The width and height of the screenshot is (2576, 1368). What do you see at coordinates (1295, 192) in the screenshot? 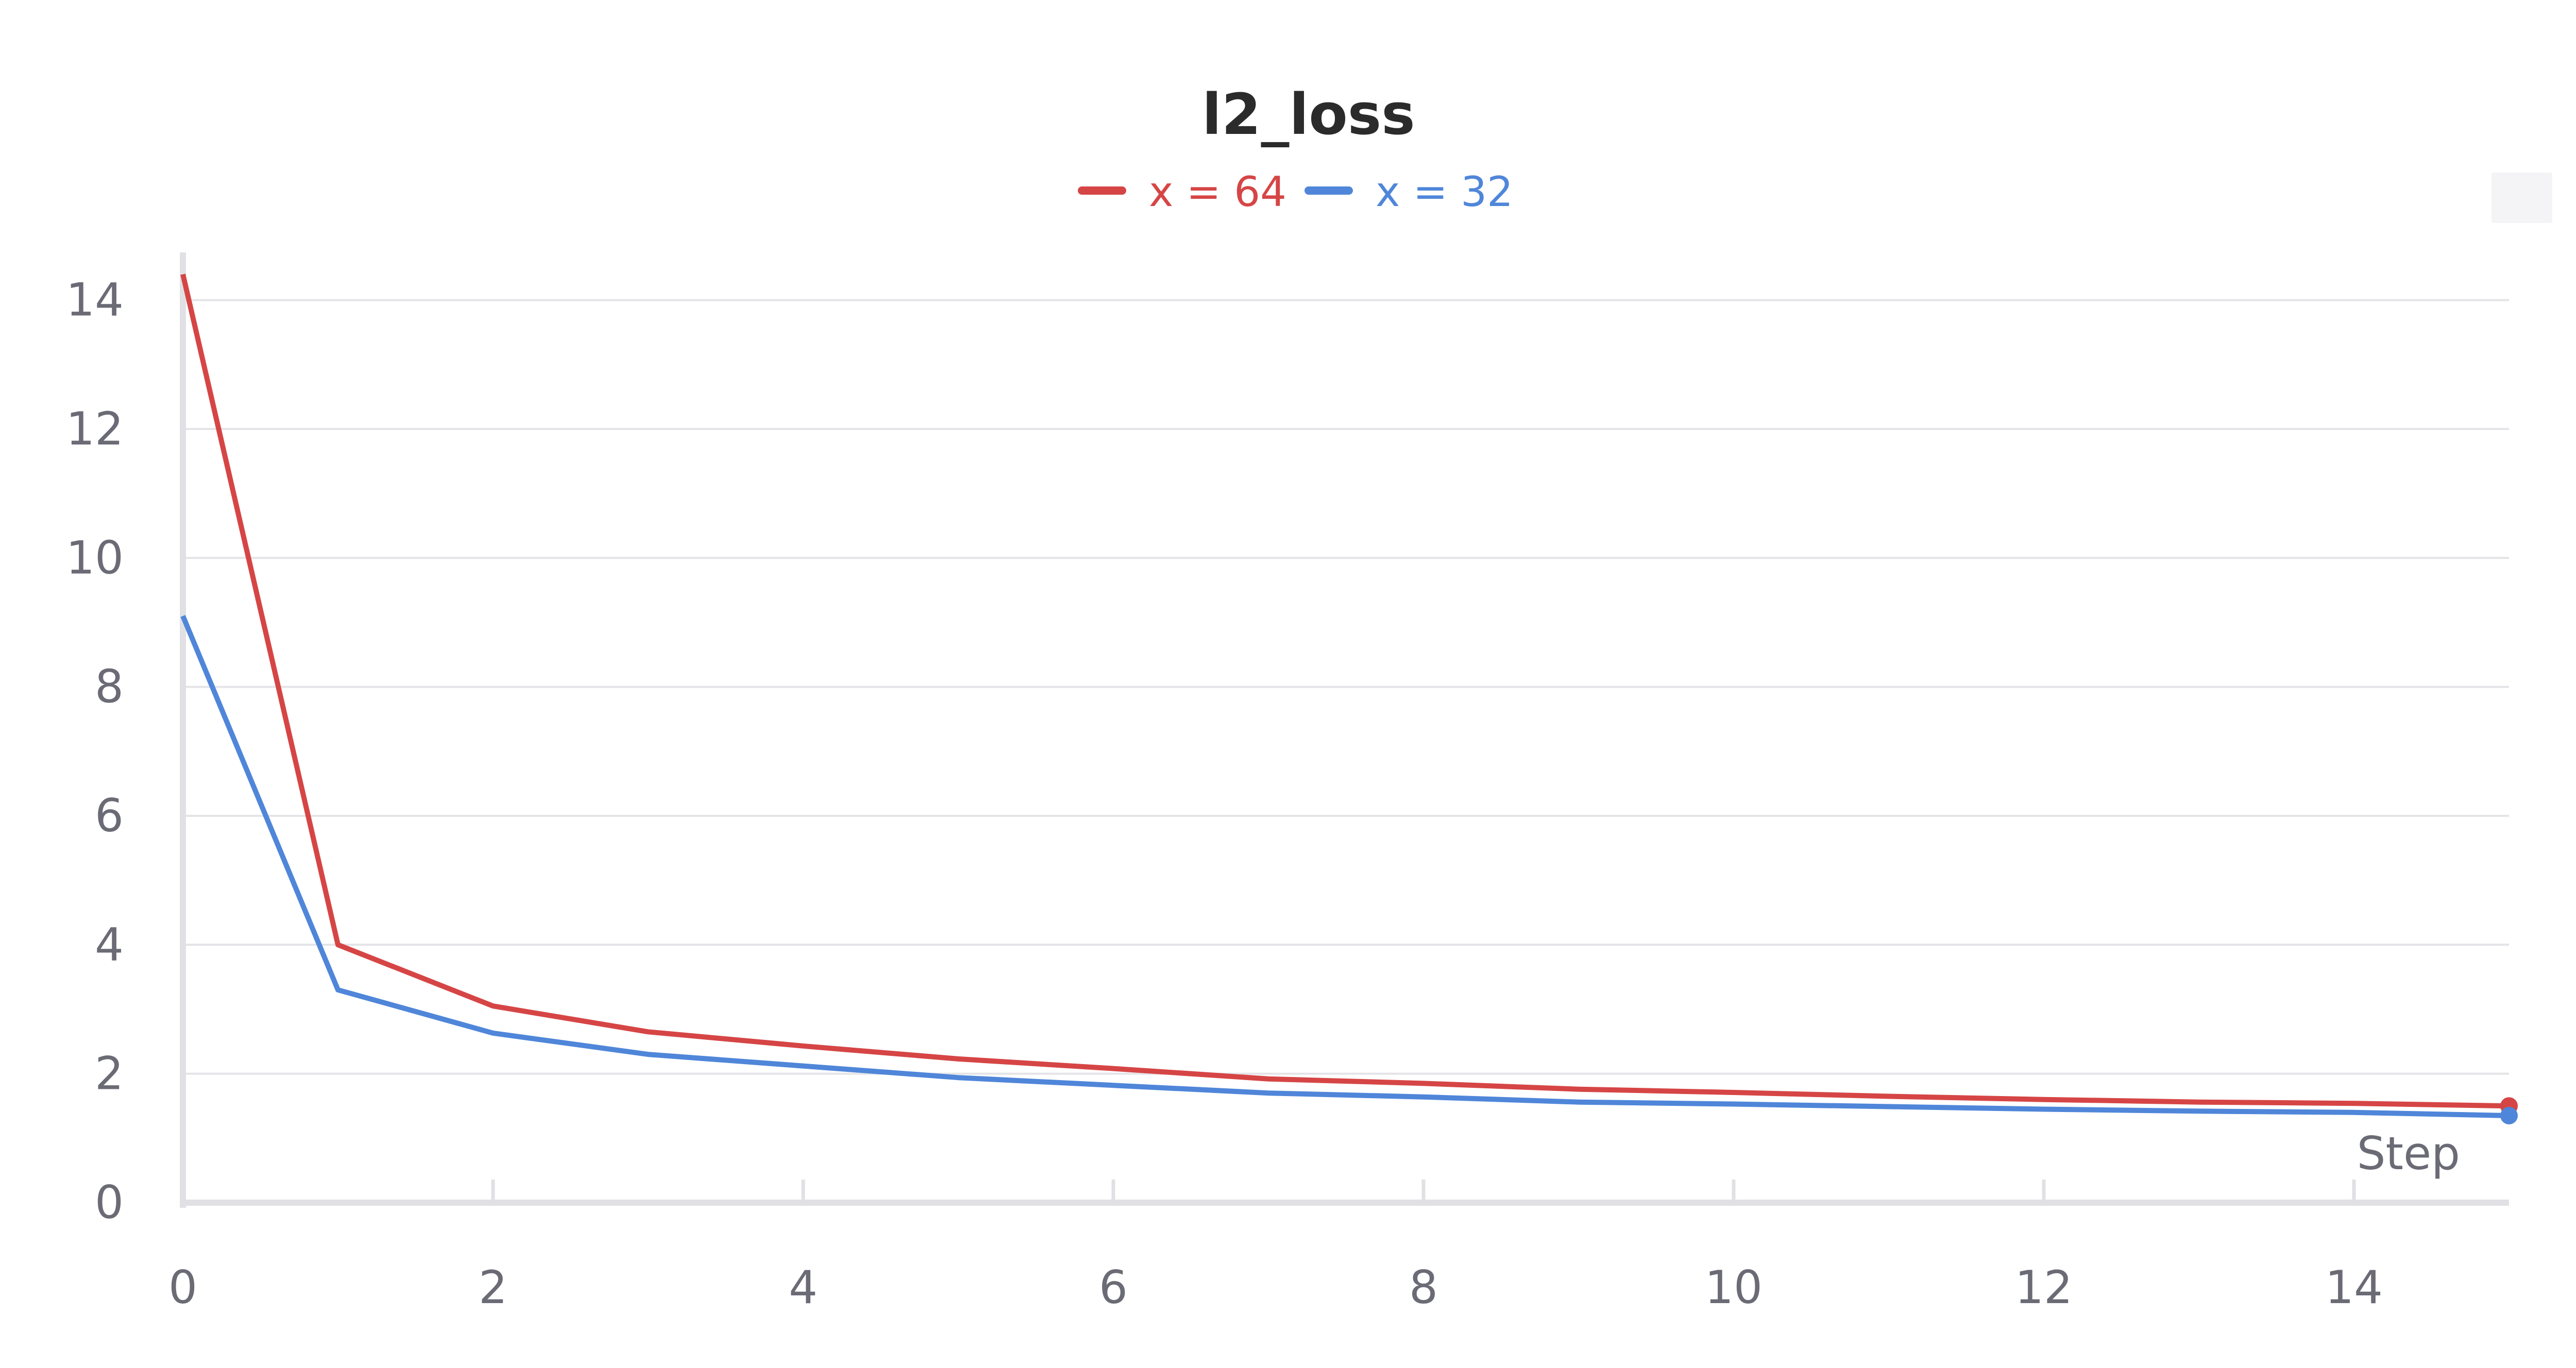
I see `chart-legend: x = 64 x = 32` at bounding box center [1295, 192].